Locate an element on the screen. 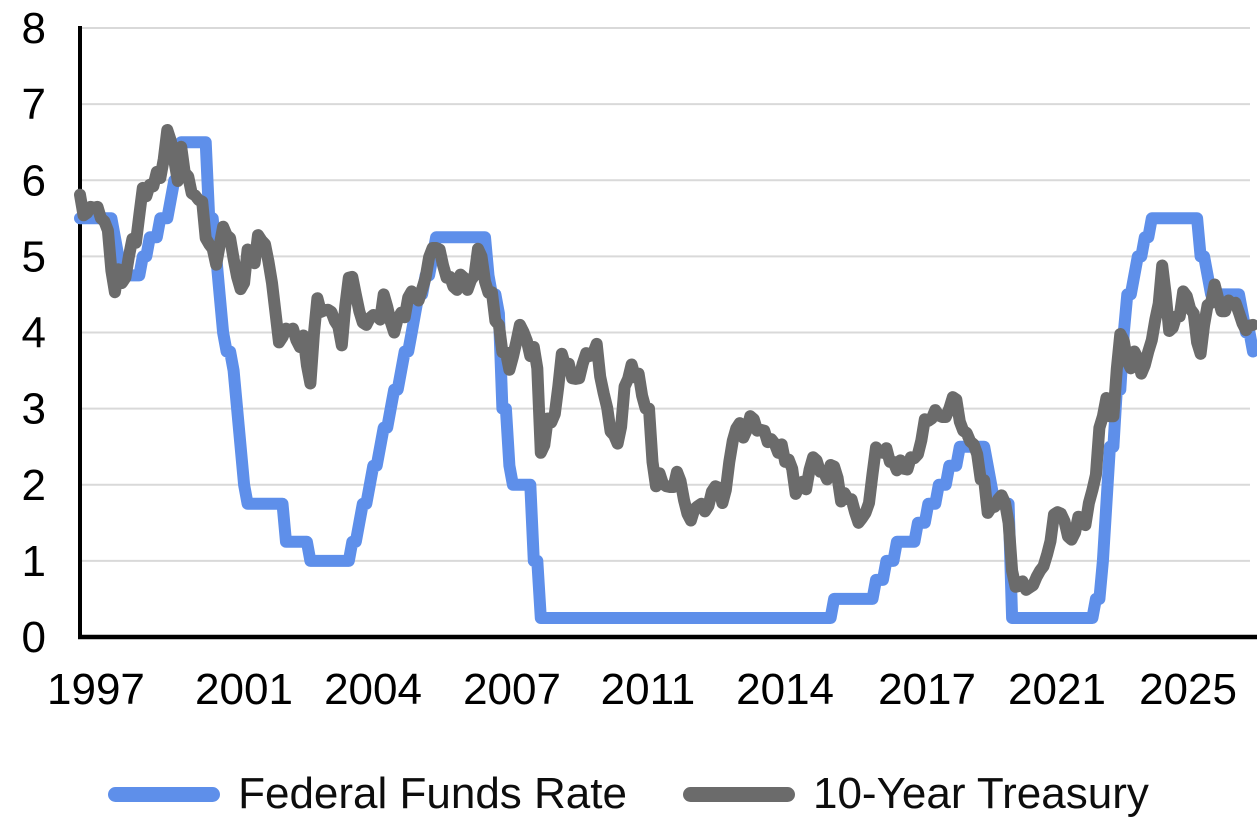 The height and width of the screenshot is (830, 1257). x-axis-tick-label-2014: 2014 is located at coordinates (785, 689).